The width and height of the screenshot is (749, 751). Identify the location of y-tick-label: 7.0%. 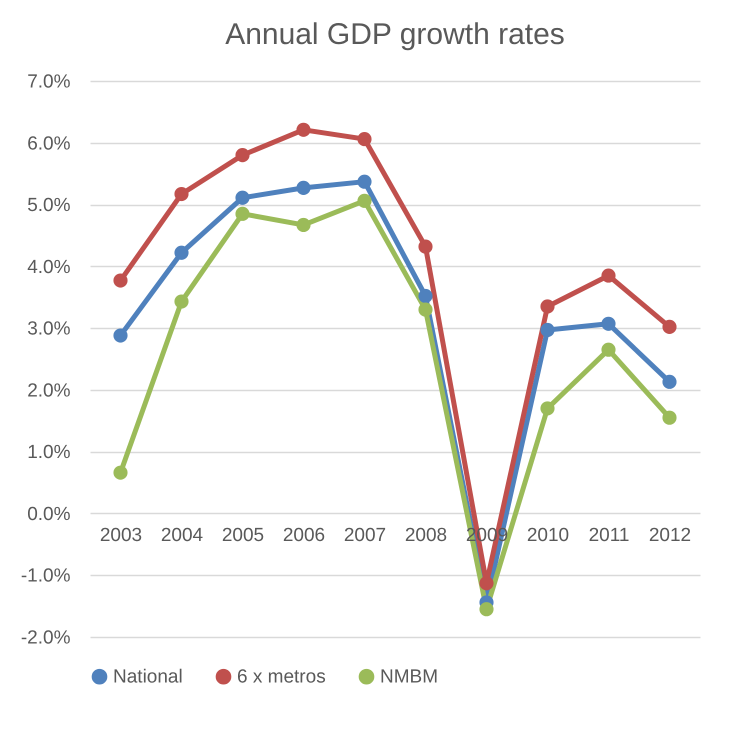
(49, 82).